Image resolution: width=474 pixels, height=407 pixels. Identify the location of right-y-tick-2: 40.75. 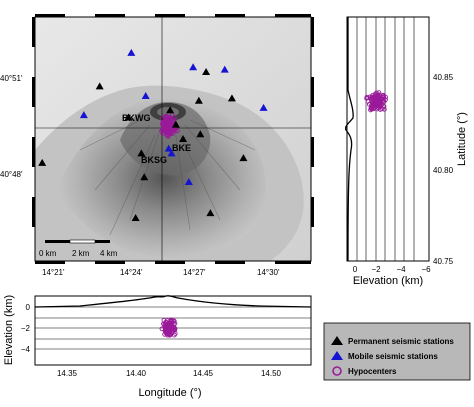
(443, 261).